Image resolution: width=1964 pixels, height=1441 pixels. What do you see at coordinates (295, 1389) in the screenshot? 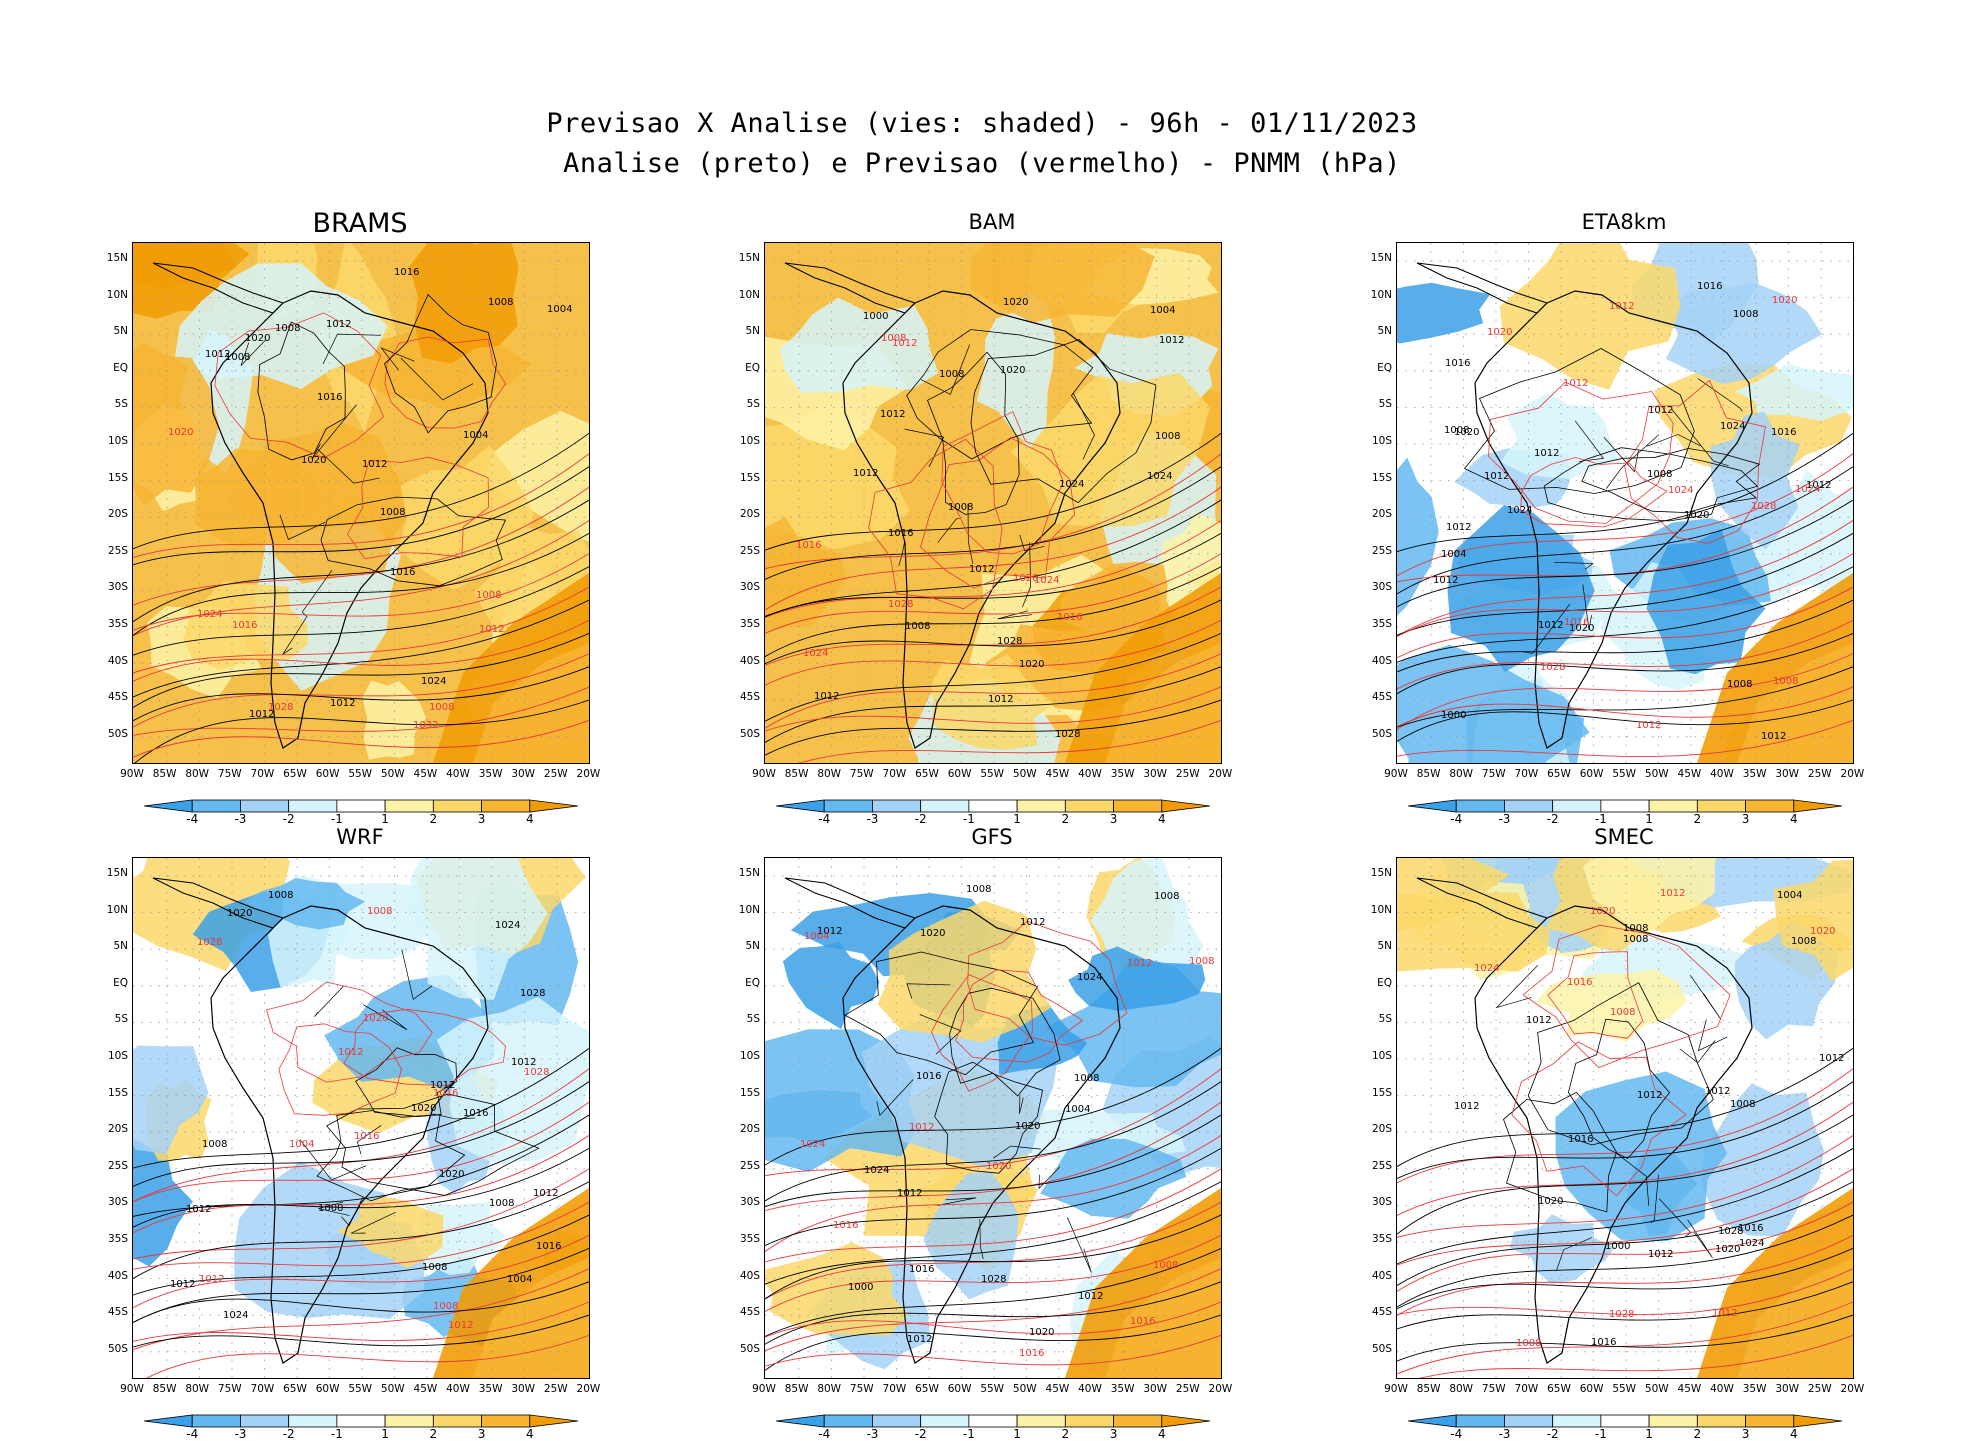
I see `lon-tick-label: 65W` at bounding box center [295, 1389].